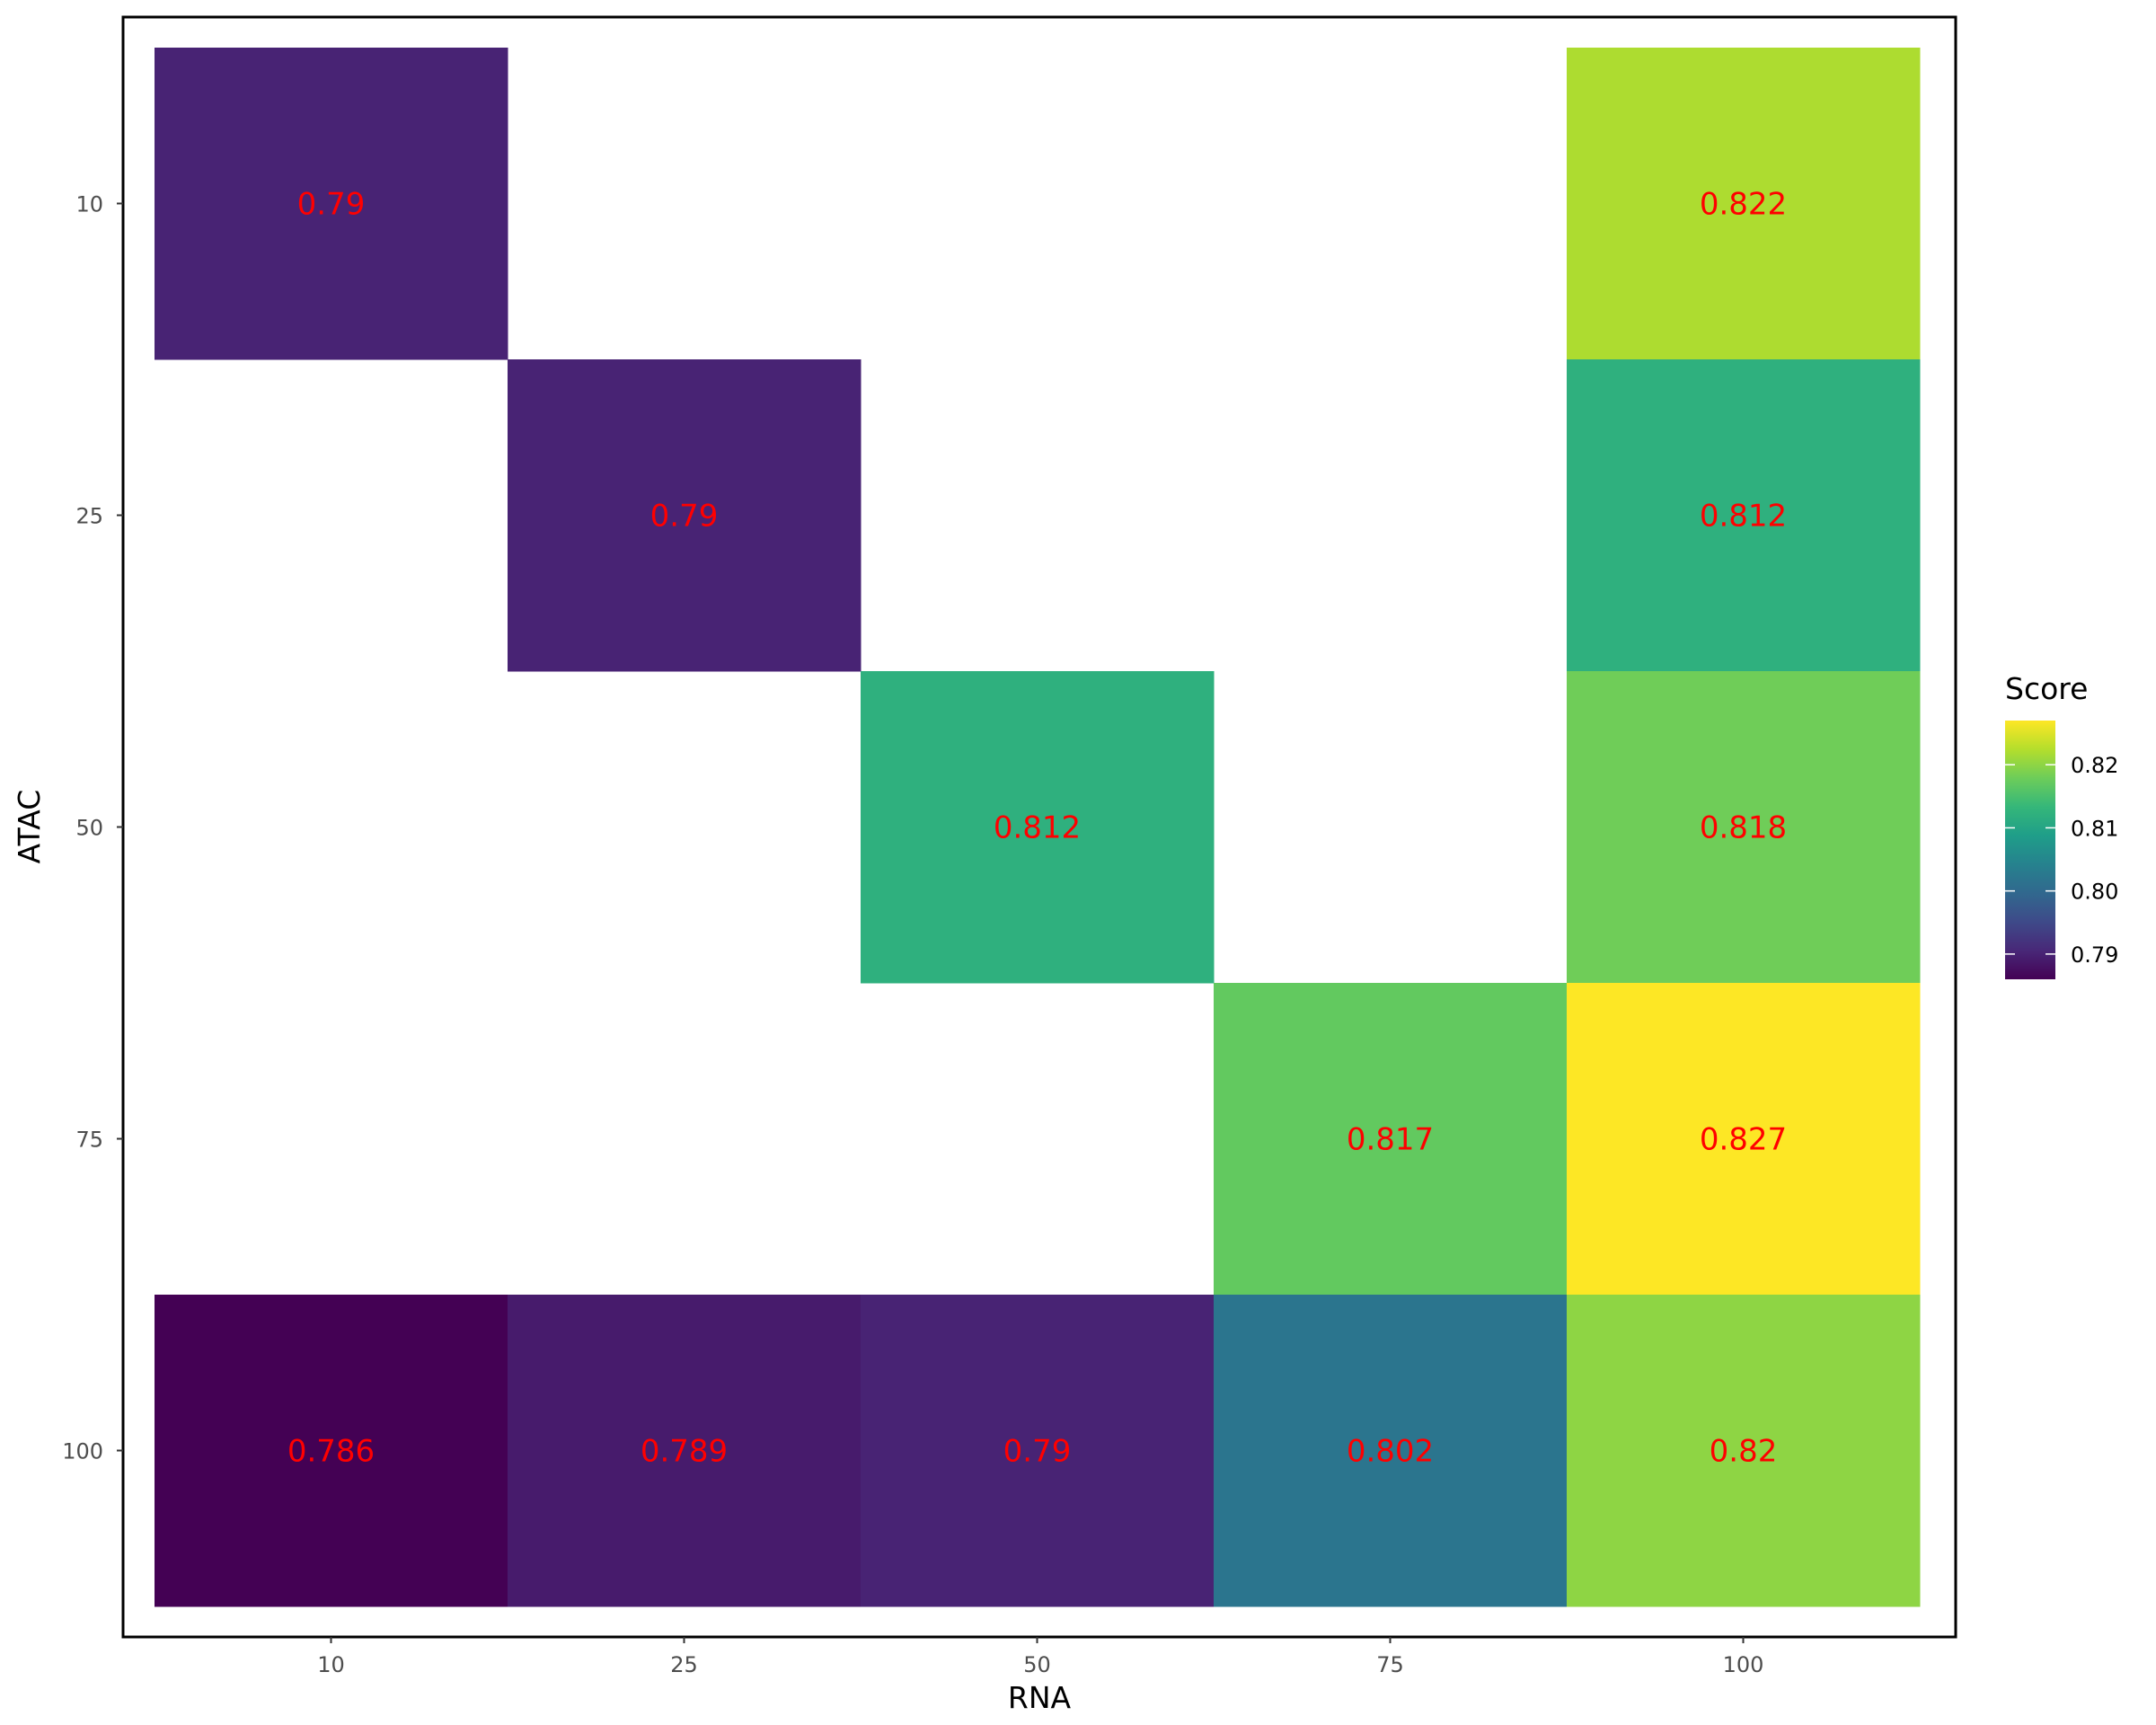 The height and width of the screenshot is (1725, 2156). I want to click on legend-tick-label: 0.82, so click(2094, 765).